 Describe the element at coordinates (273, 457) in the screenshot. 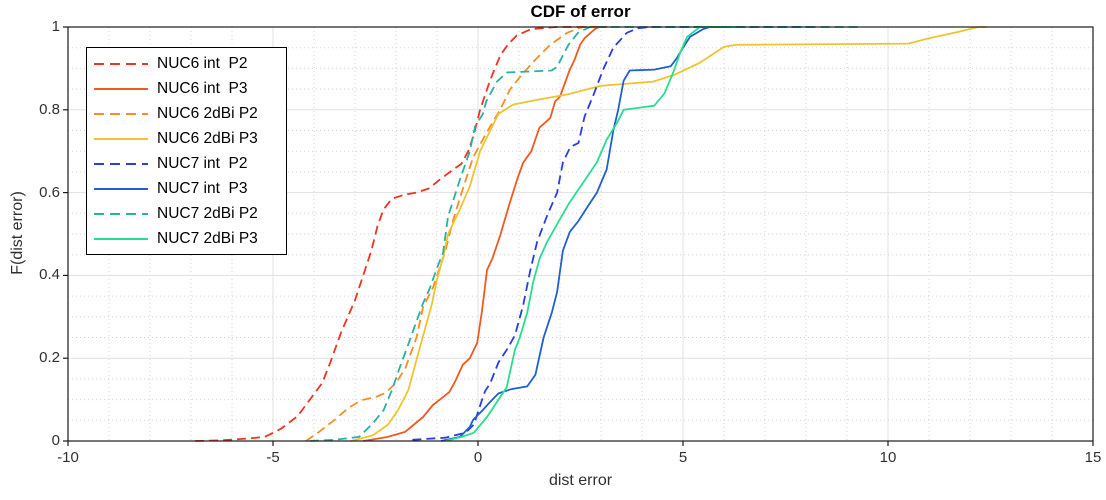

I see `x-tick-label: -5` at that location.